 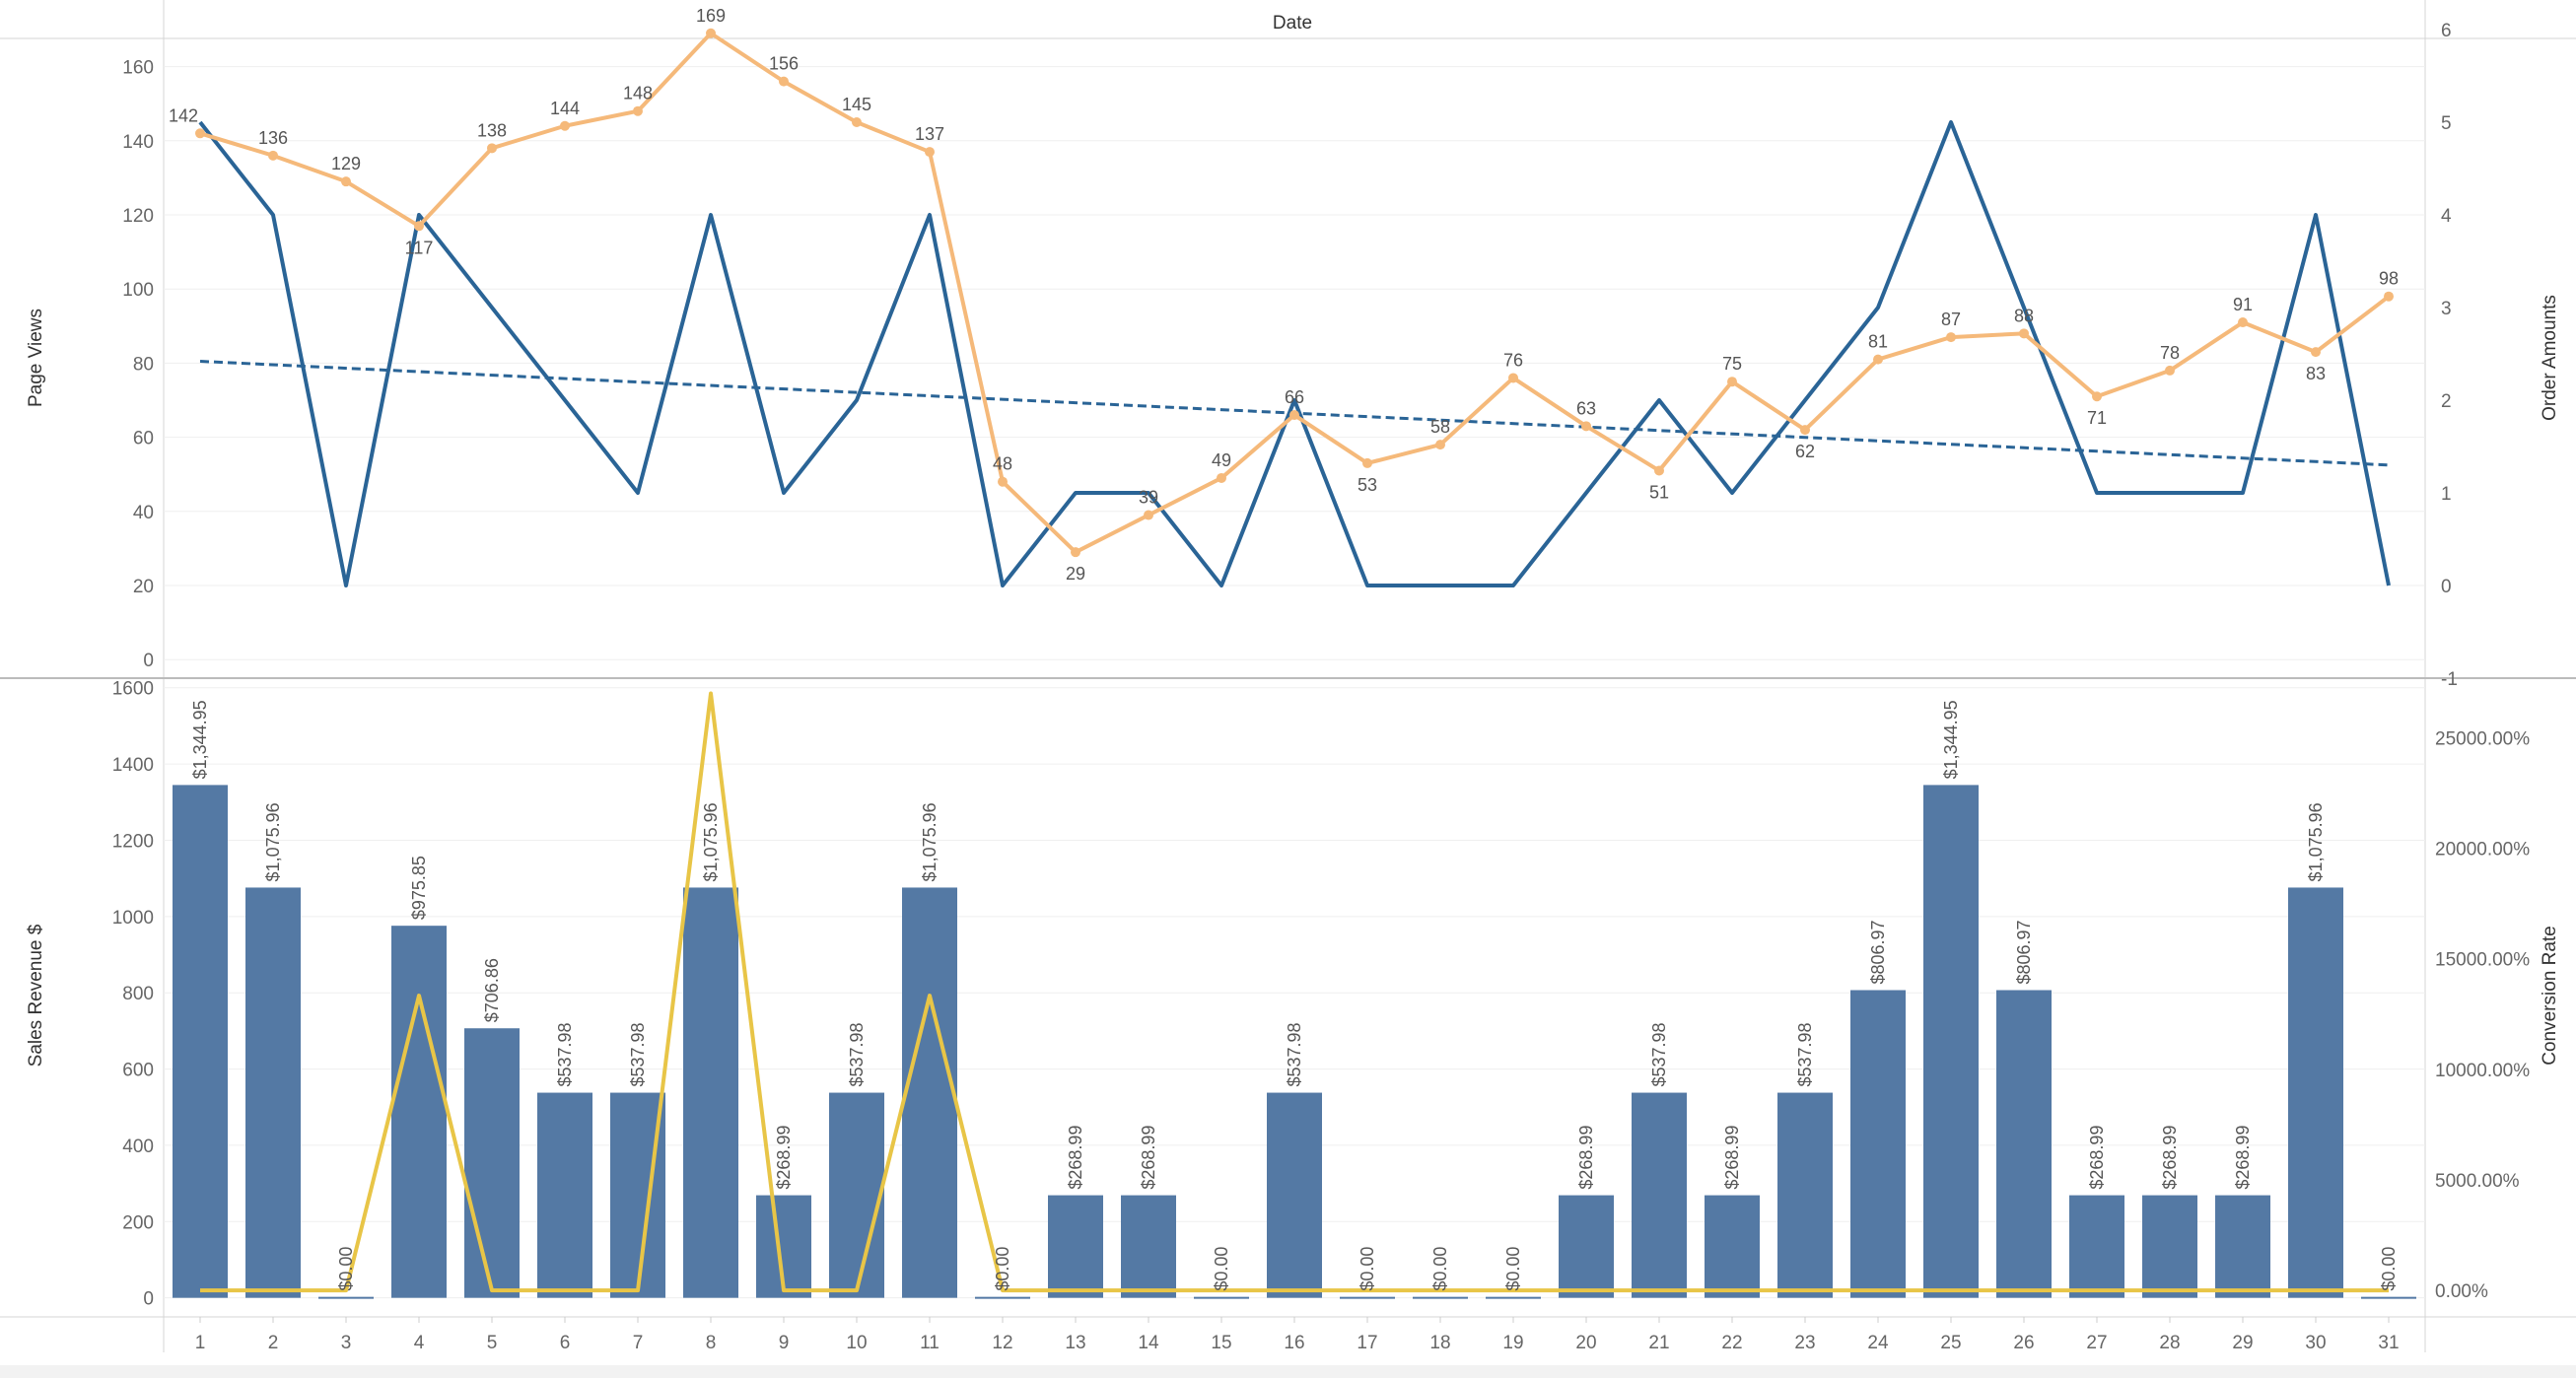 What do you see at coordinates (2243, 304) in the screenshot?
I see `page-views-label: 91` at bounding box center [2243, 304].